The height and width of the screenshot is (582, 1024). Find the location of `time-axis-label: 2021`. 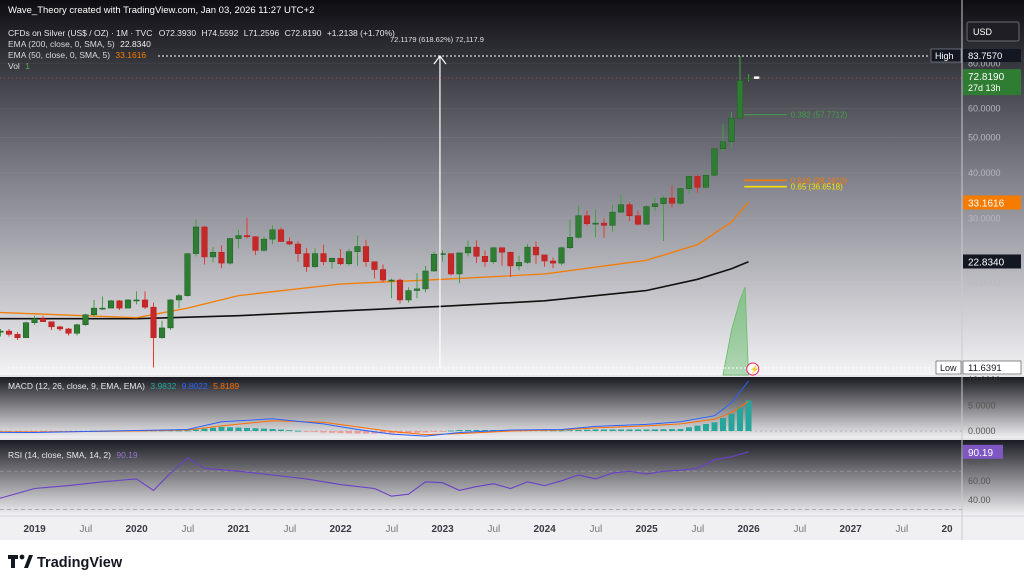

time-axis-label: 2021 is located at coordinates (239, 529).